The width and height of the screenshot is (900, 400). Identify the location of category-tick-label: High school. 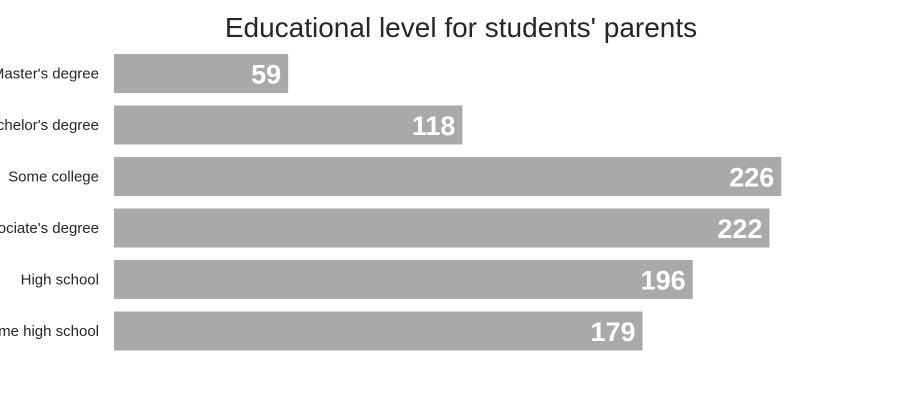
(60, 280).